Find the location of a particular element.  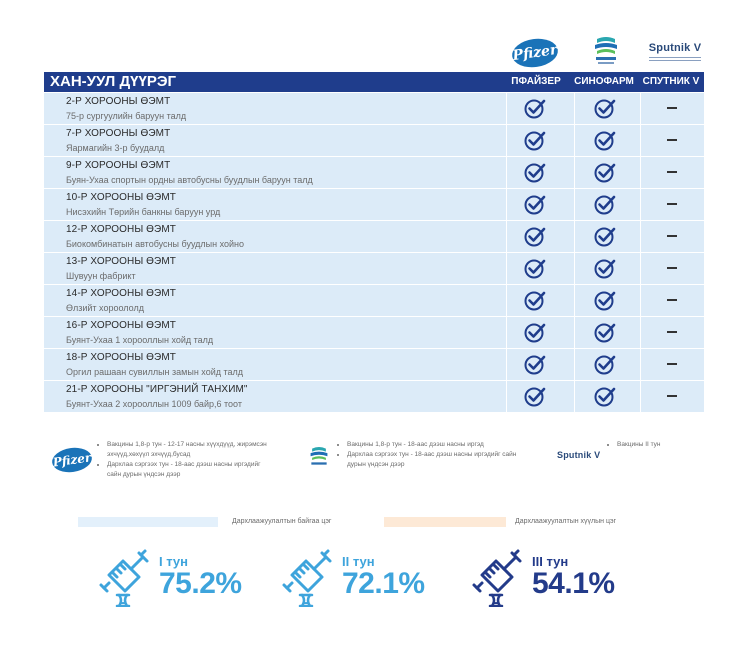

dose-percent: 72.1% is located at coordinates (383, 583).